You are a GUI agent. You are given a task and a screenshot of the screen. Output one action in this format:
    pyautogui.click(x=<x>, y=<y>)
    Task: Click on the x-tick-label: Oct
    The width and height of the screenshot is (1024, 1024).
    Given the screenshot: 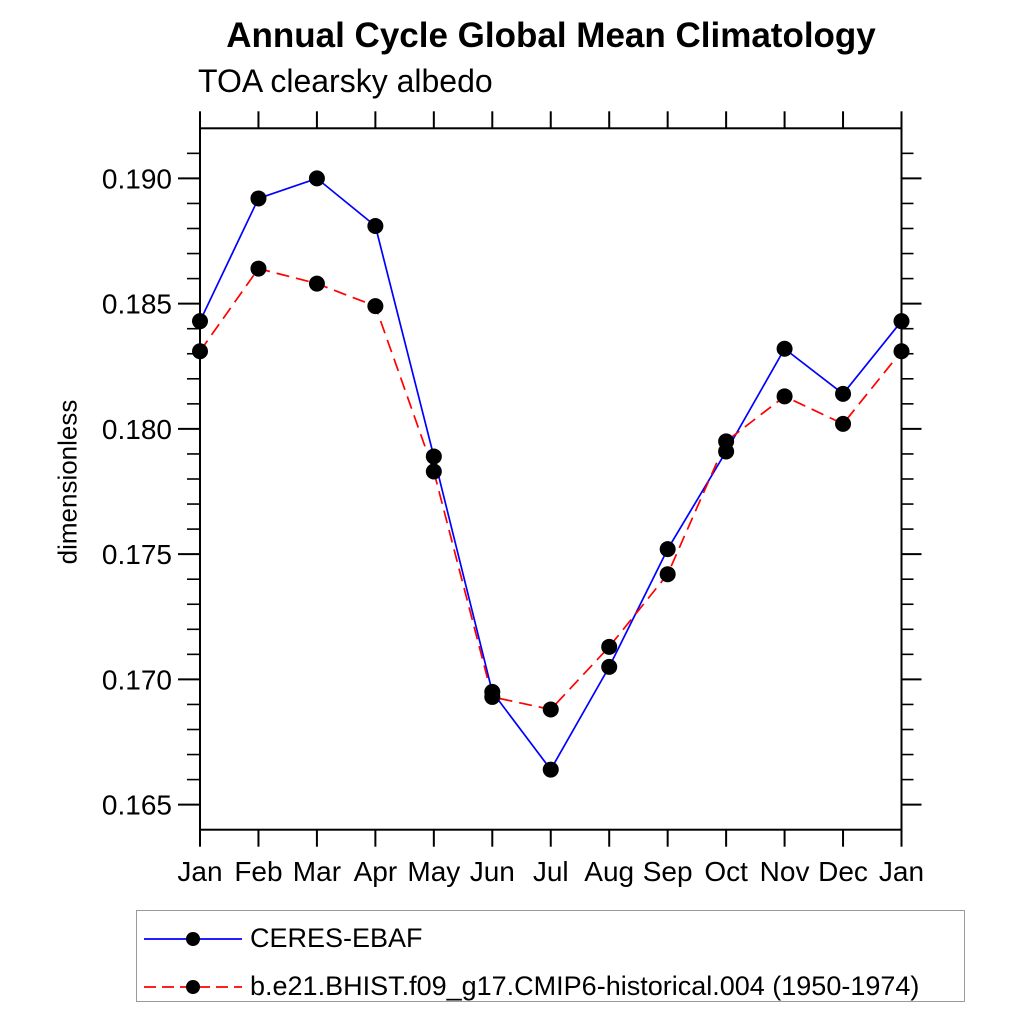 What is the action you would take?
    pyautogui.click(x=726, y=871)
    